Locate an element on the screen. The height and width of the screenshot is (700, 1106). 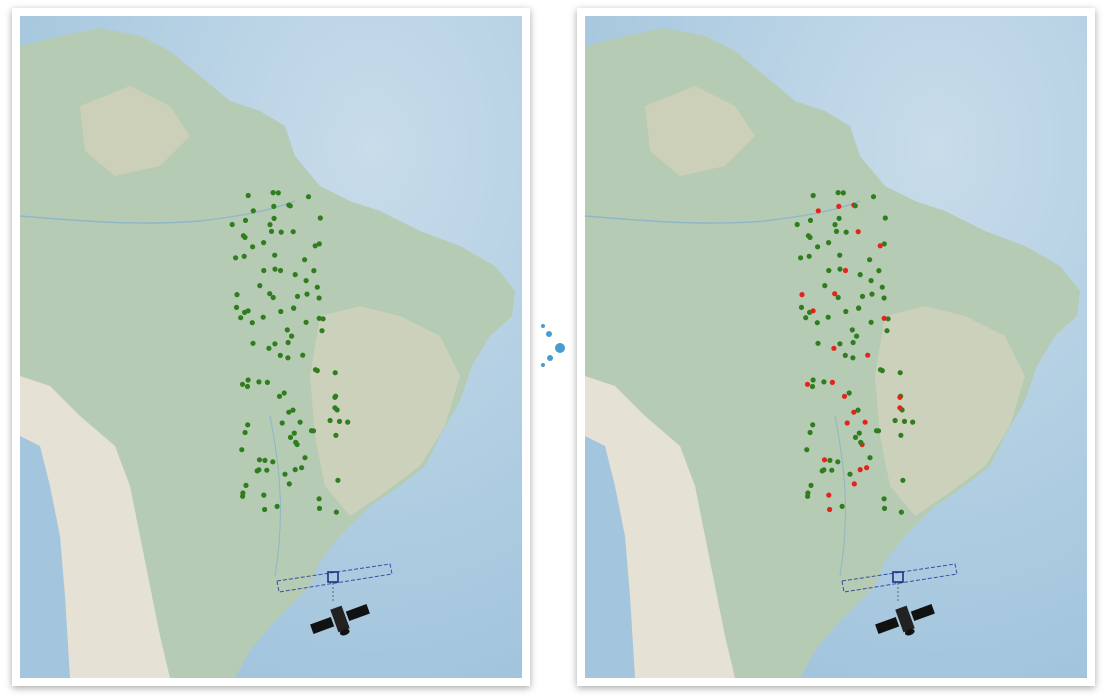
ellipsis-arrow-icon is located at coordinates (553, 345).